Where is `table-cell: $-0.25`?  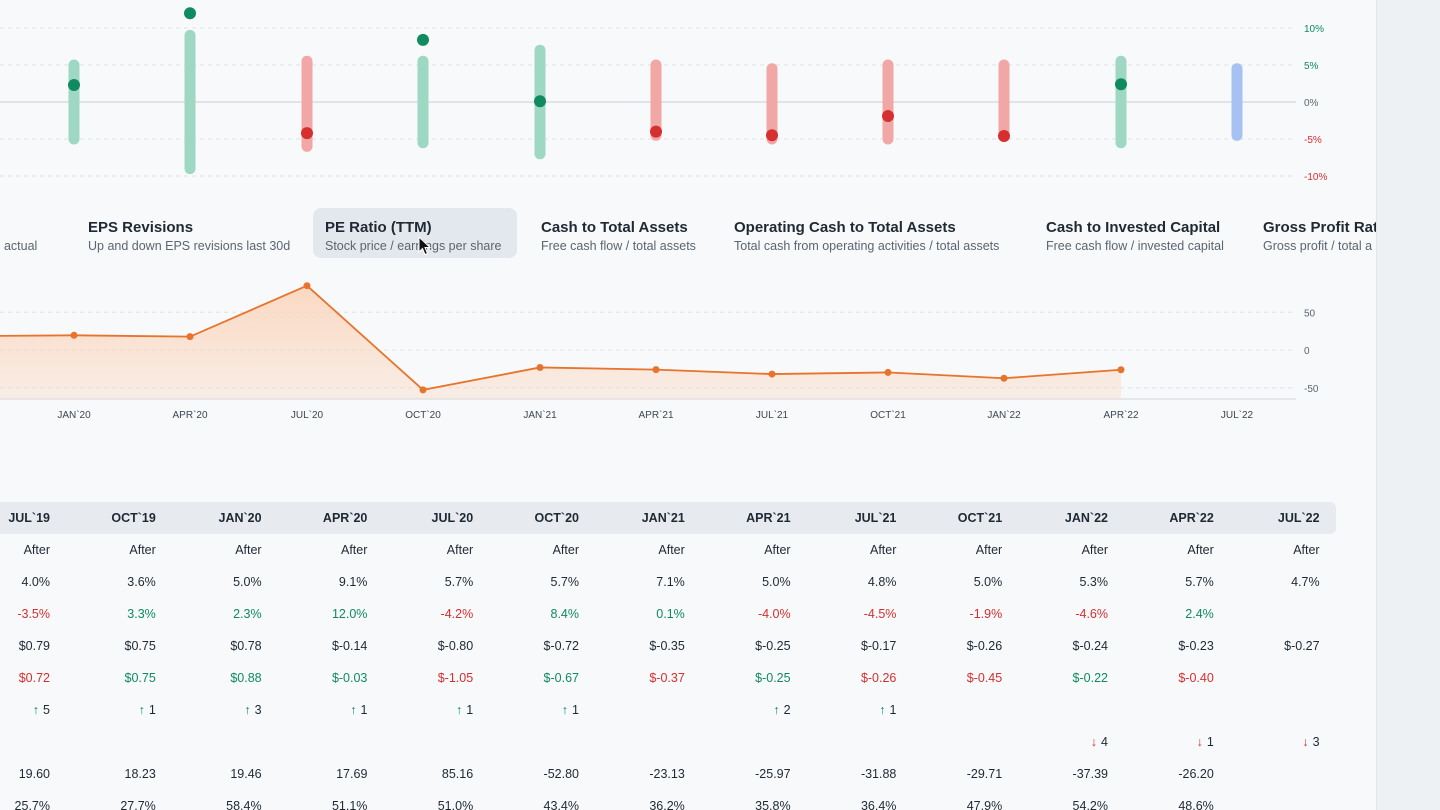 table-cell: $-0.25 is located at coordinates (736, 646).